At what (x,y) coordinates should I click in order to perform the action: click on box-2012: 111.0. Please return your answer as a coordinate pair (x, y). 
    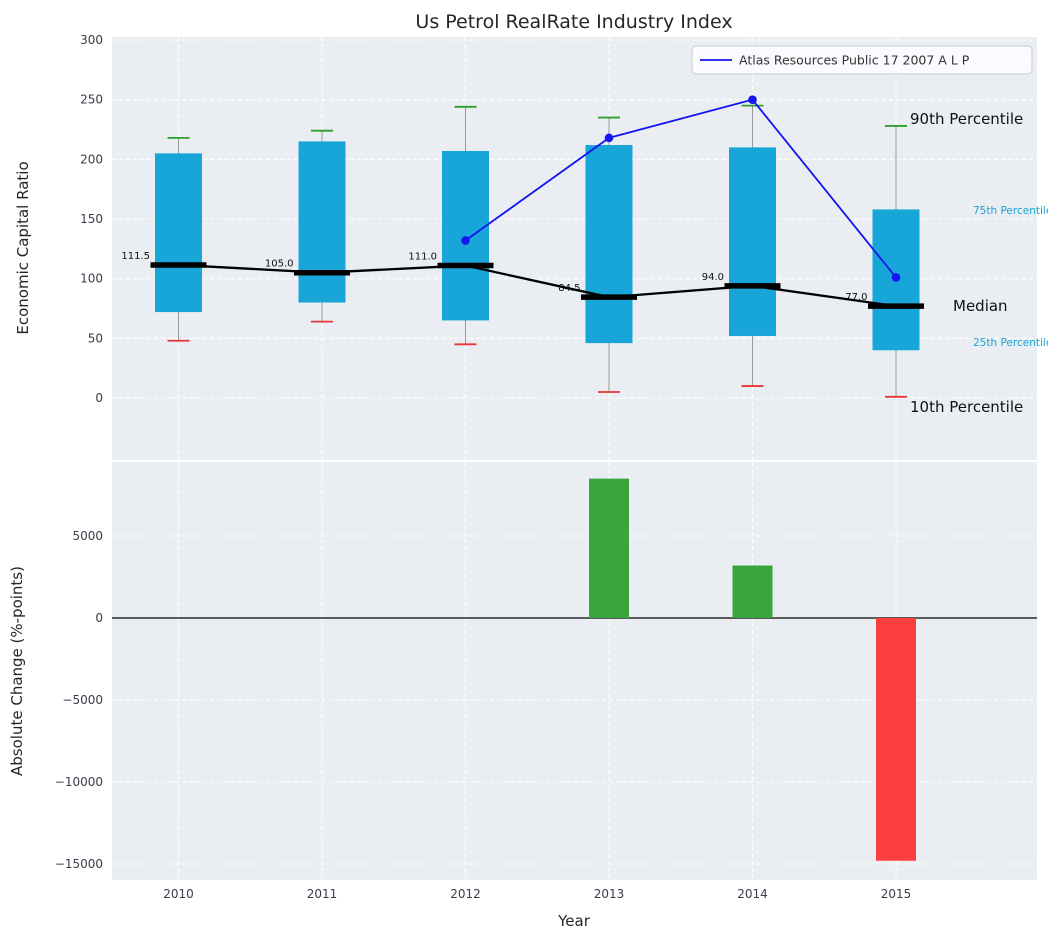
    Looking at the image, I should click on (451, 225).